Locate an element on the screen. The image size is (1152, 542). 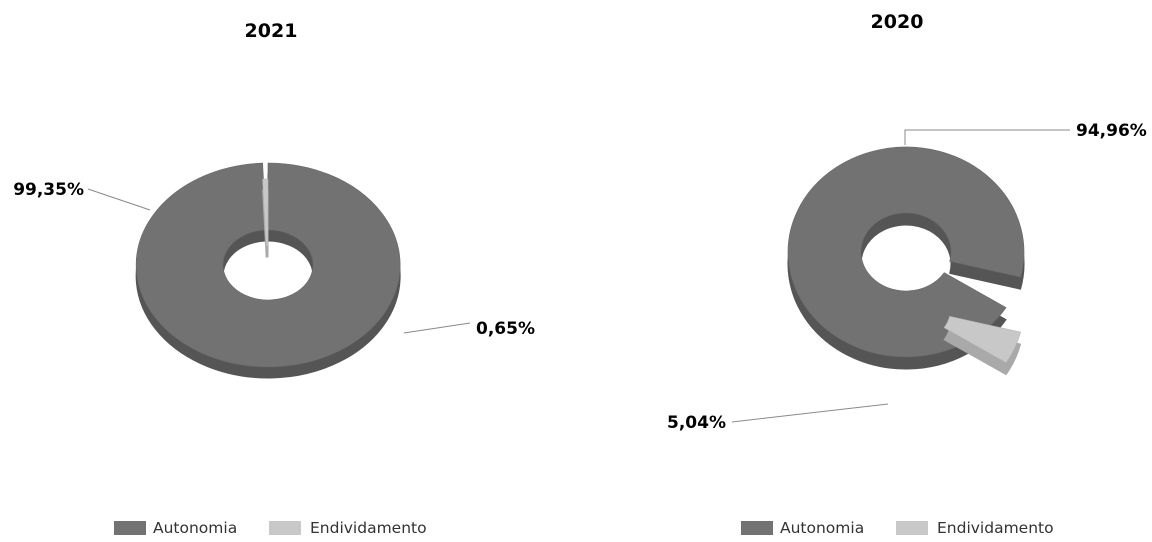
value-label-autonomia-2021: 99,35% is located at coordinates (48, 190).